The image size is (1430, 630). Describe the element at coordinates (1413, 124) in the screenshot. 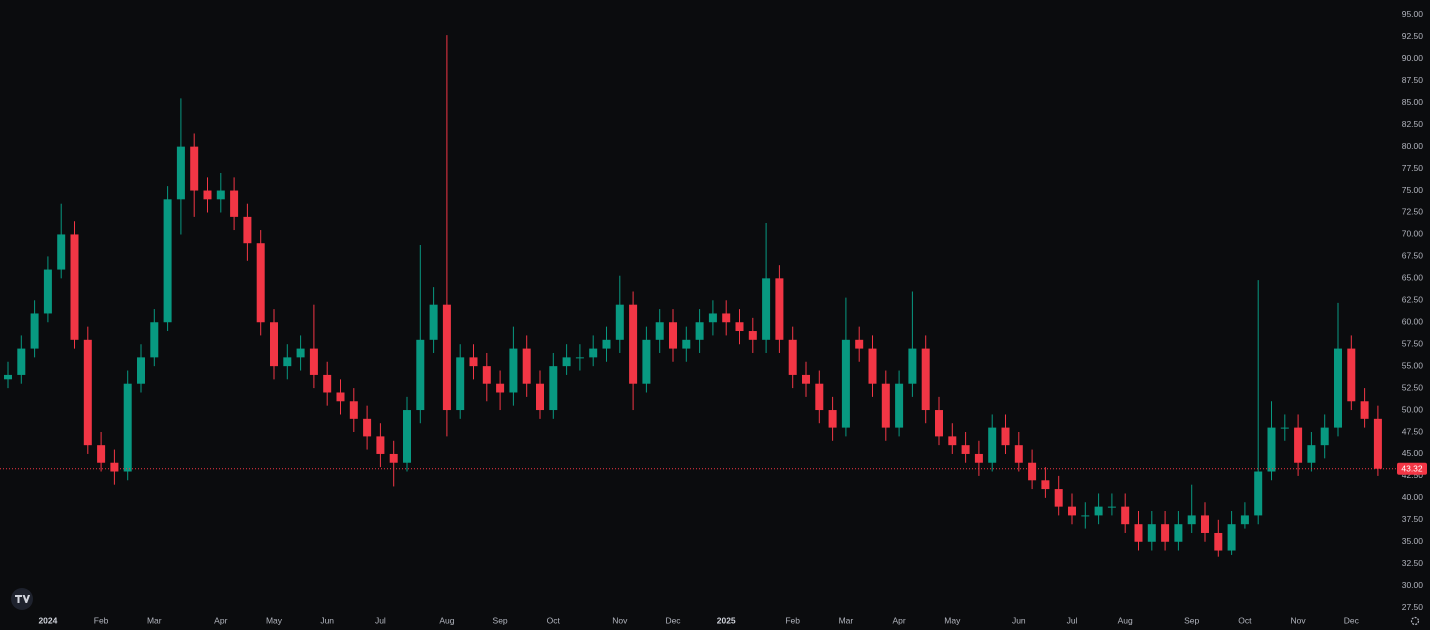

I see `y-tick-label: 82.50` at that location.